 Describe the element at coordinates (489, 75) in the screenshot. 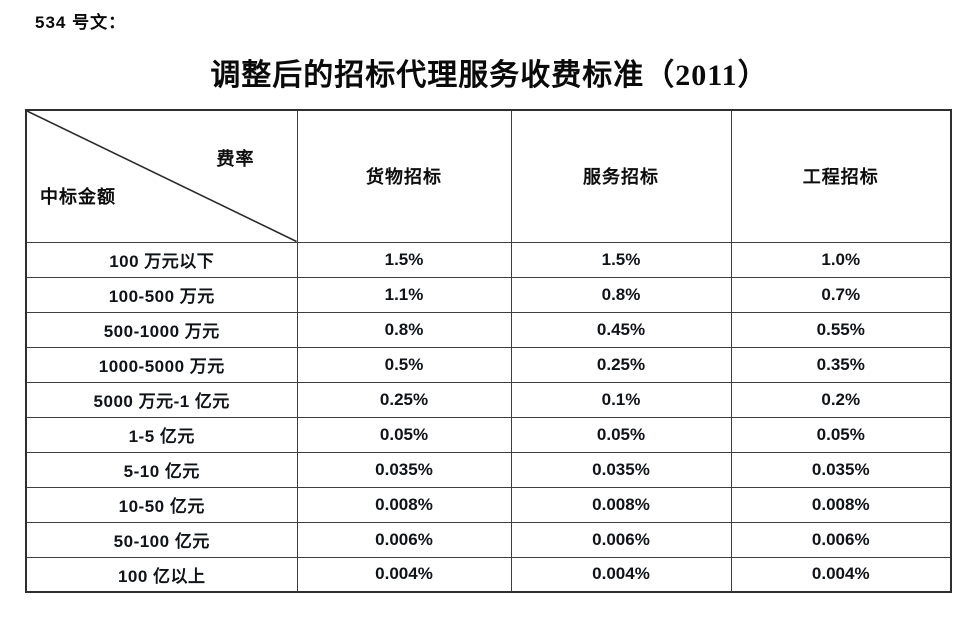

I see `page-title: 调整后的招标代理服务收费标准（2011）` at that location.